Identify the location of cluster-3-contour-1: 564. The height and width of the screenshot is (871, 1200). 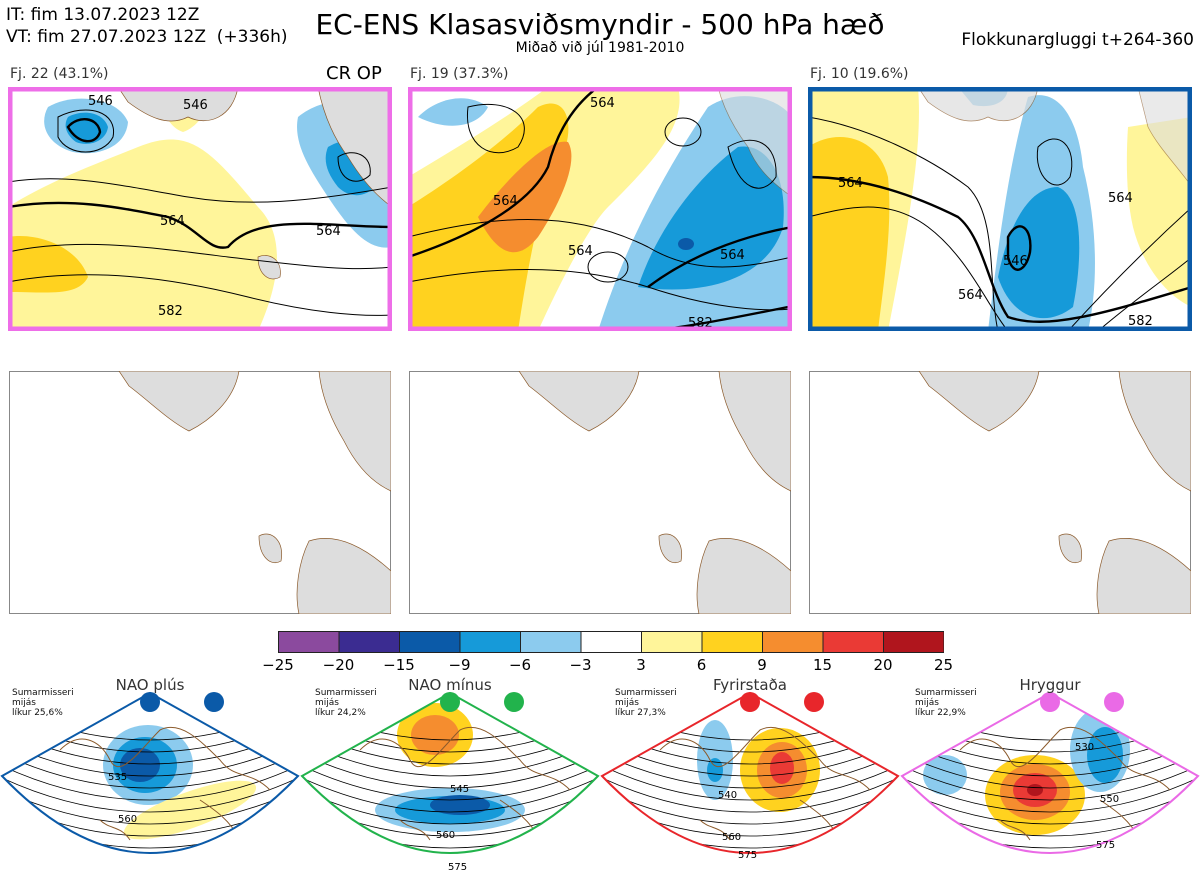
(850, 183).